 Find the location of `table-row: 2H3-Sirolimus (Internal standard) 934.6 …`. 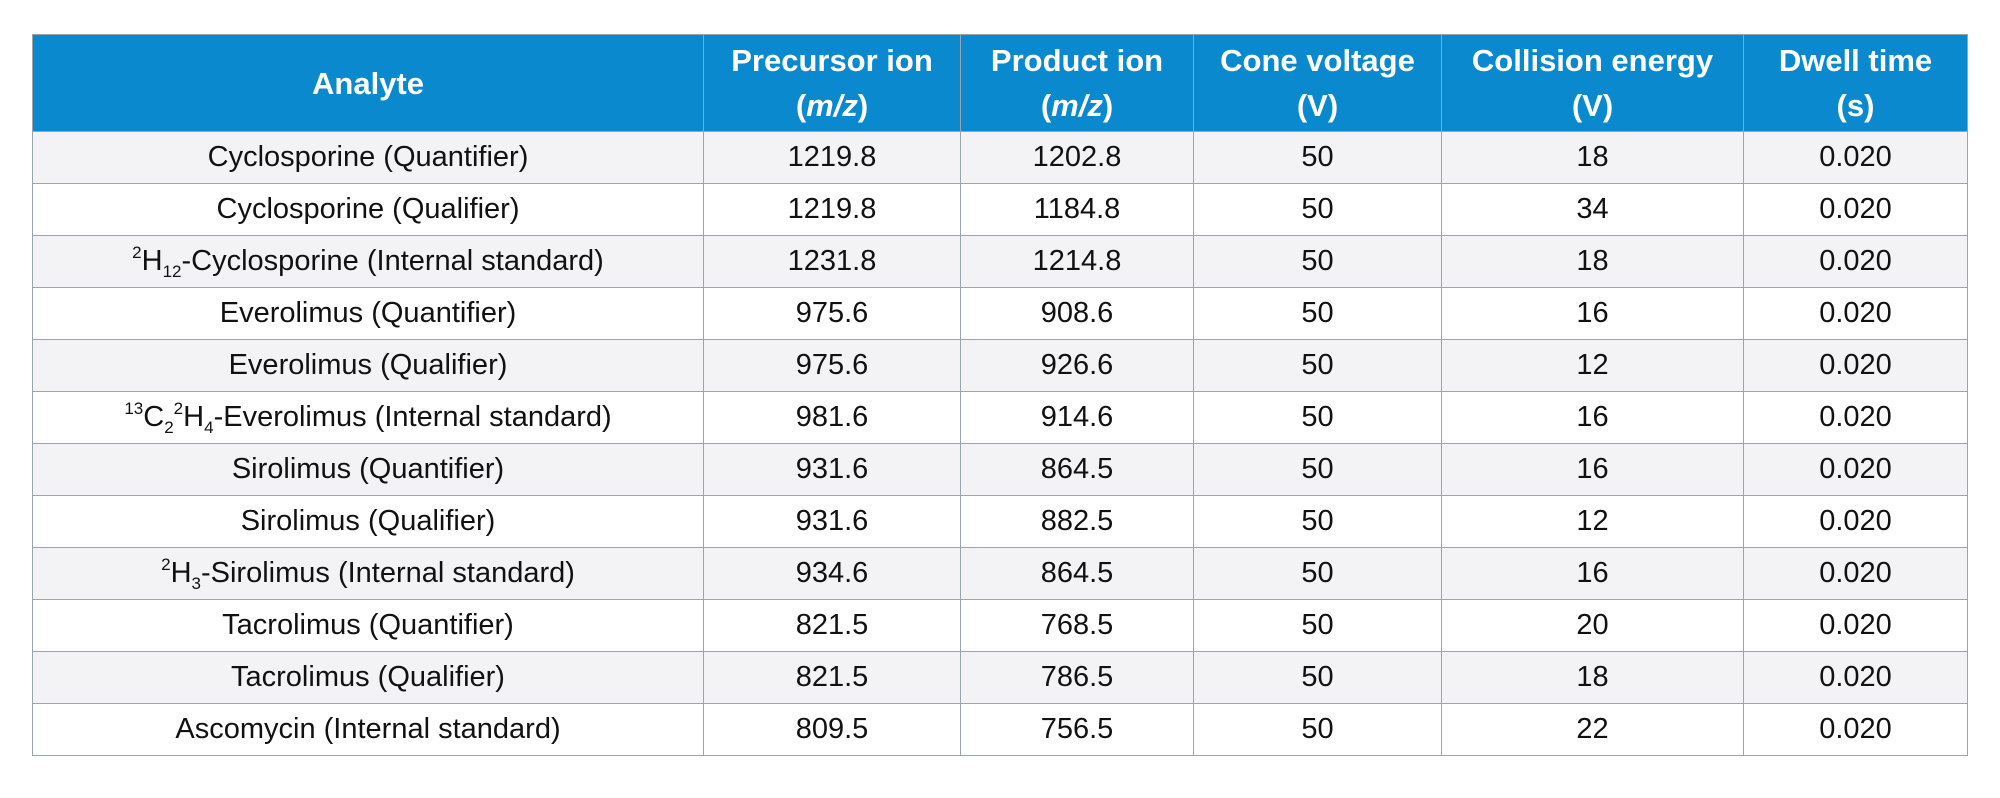

table-row: 2H3-Sirolimus (Internal standard) 934.6 … is located at coordinates (1000, 573).